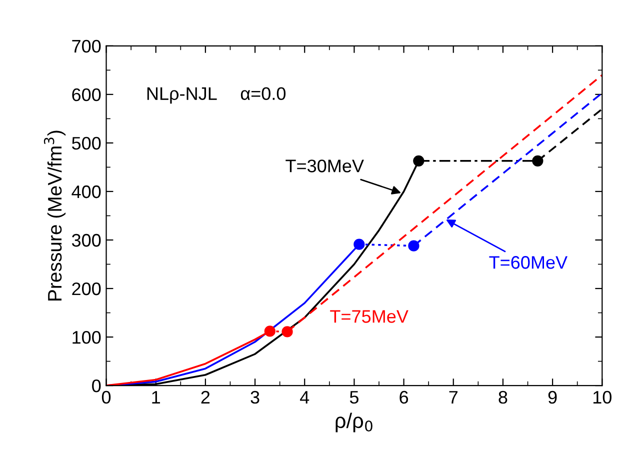 The height and width of the screenshot is (459, 644). What do you see at coordinates (96, 385) in the screenshot?
I see `y-tick-label: 0` at bounding box center [96, 385].